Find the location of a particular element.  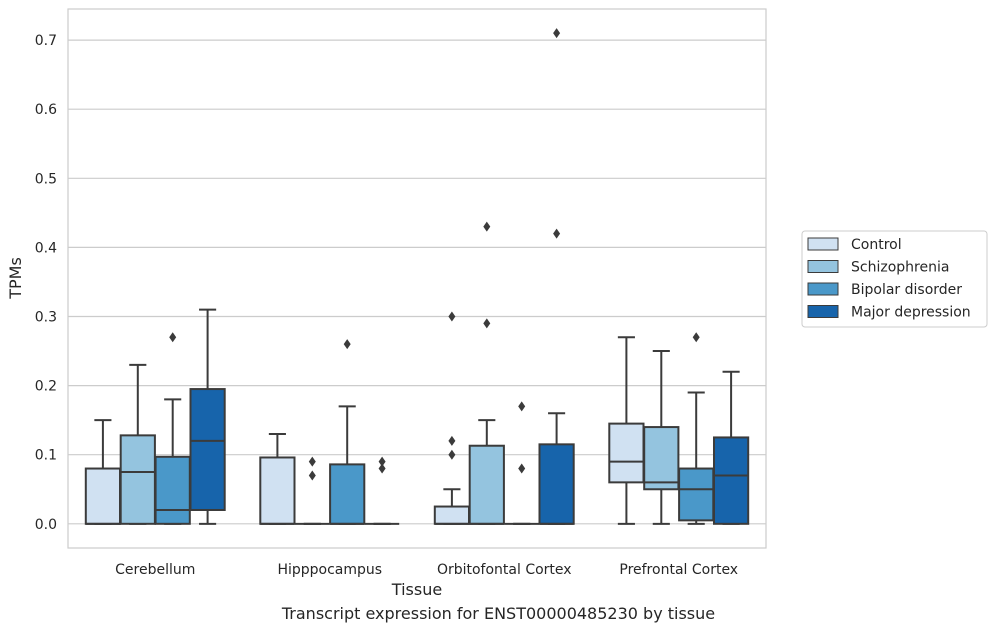

legend-label: Control is located at coordinates (876, 245).